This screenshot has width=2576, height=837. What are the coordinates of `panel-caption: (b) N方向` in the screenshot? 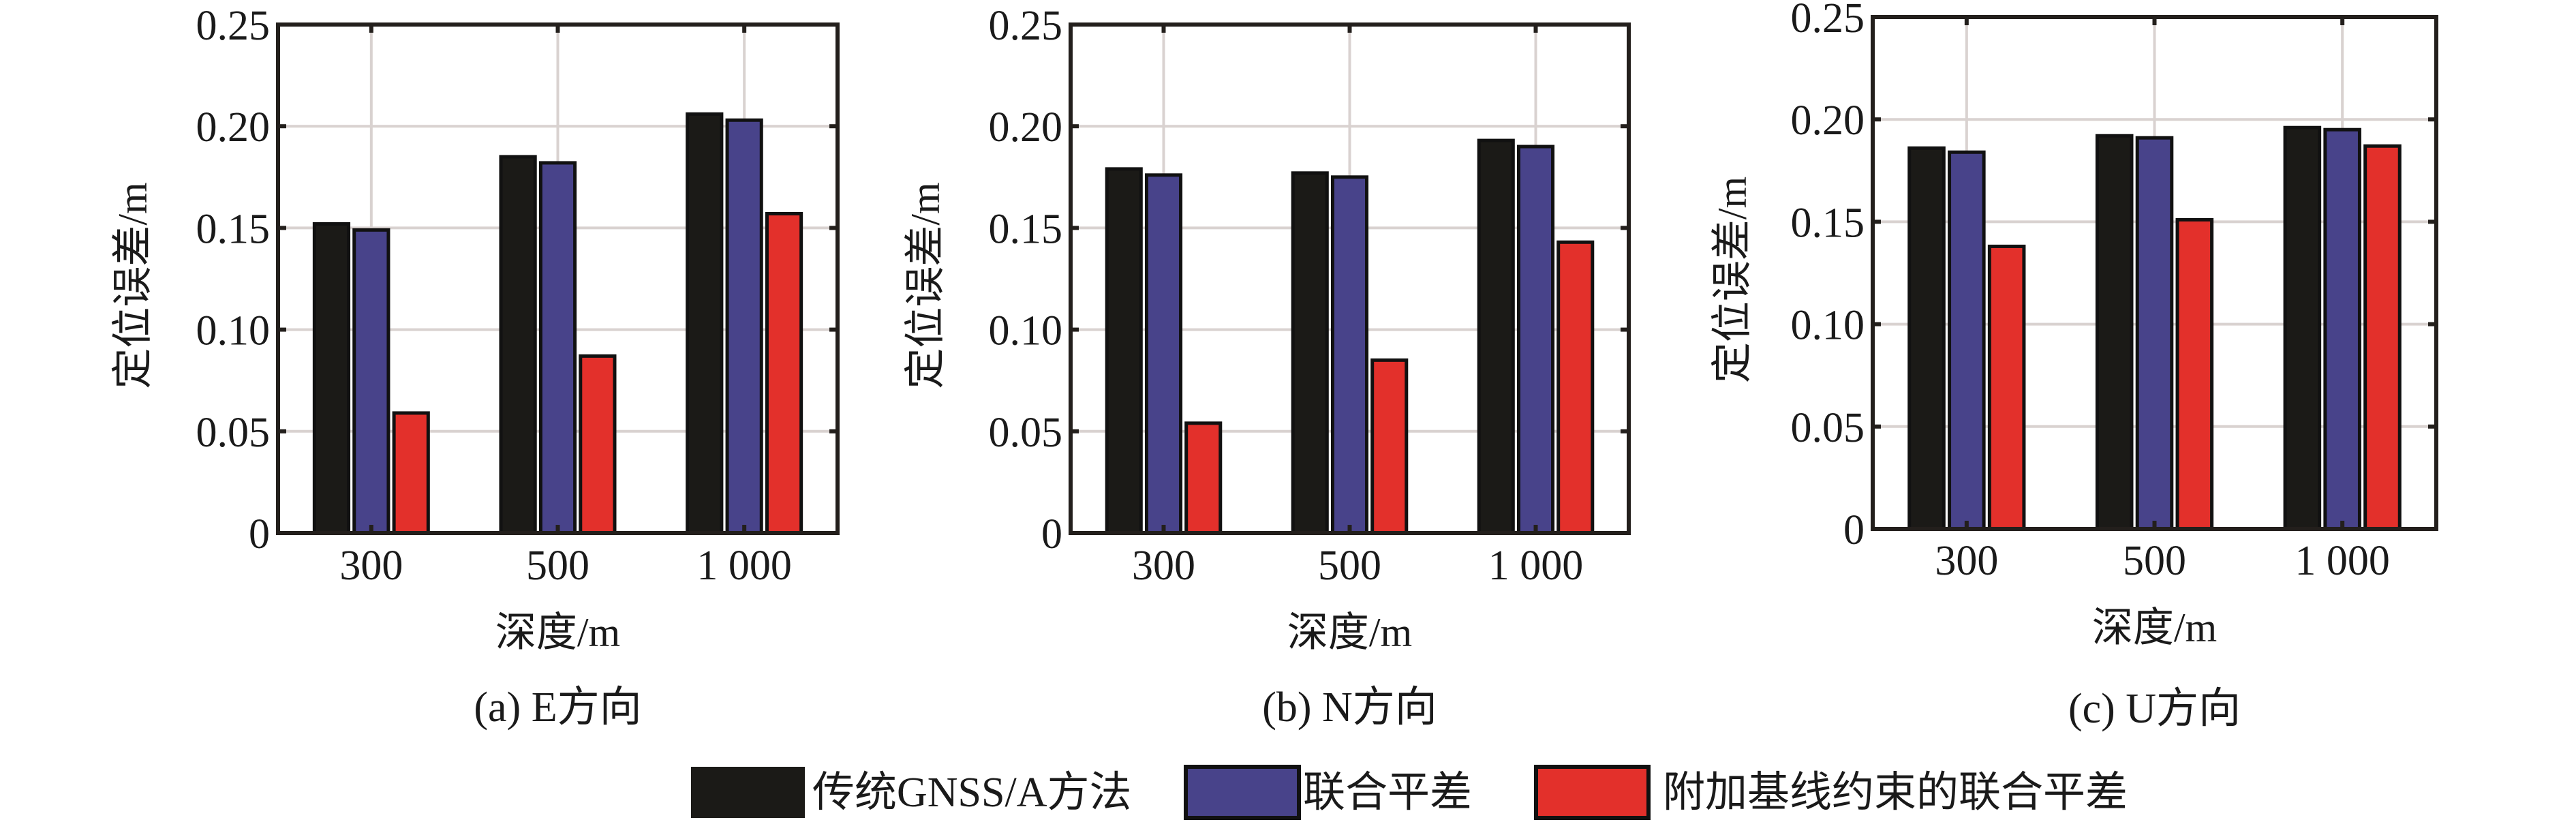 It's located at (1349, 707).